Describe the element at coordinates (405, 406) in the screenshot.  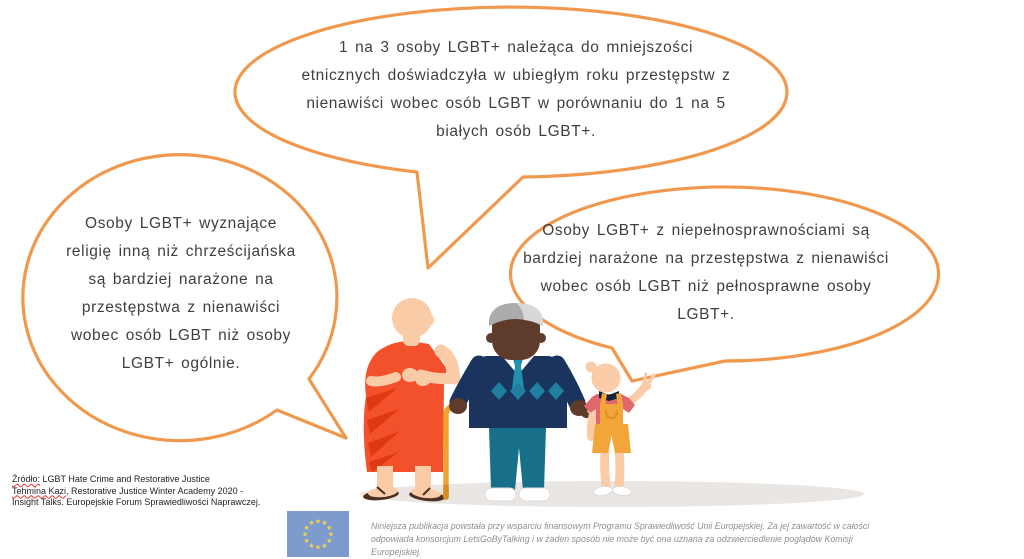
I see `monk-robe` at that location.